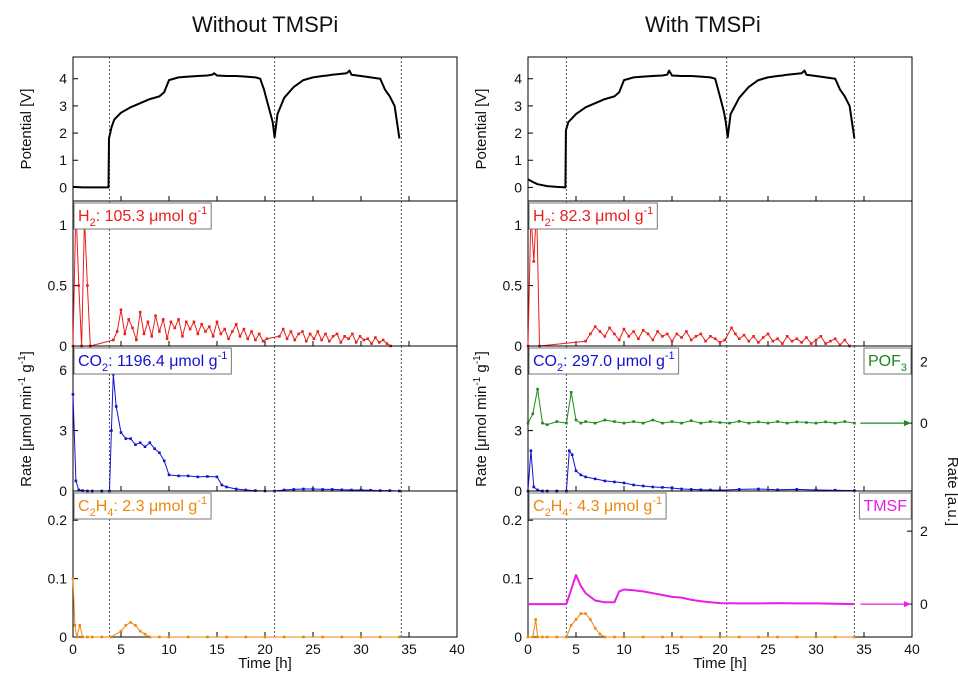  Describe the element at coordinates (513, 286) in the screenshot. I see `y-tick-label: 0.5` at that location.